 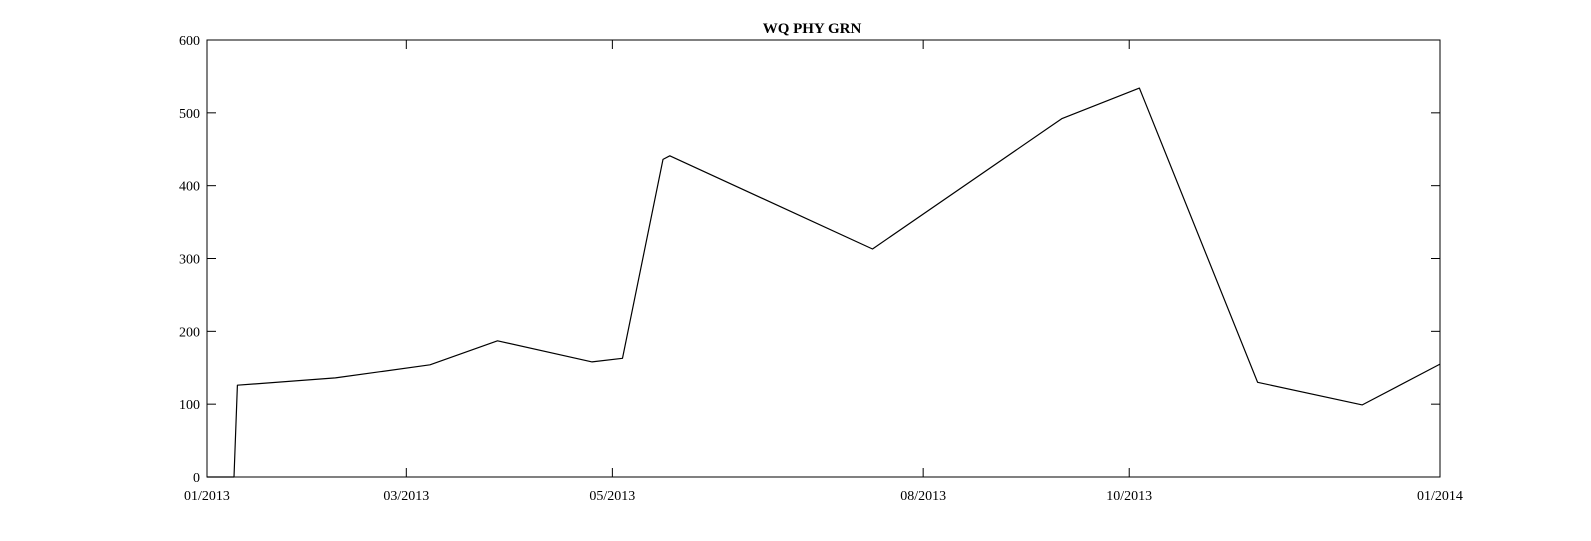 What do you see at coordinates (1129, 496) in the screenshot?
I see `x-tick-label: 10/2013` at bounding box center [1129, 496].